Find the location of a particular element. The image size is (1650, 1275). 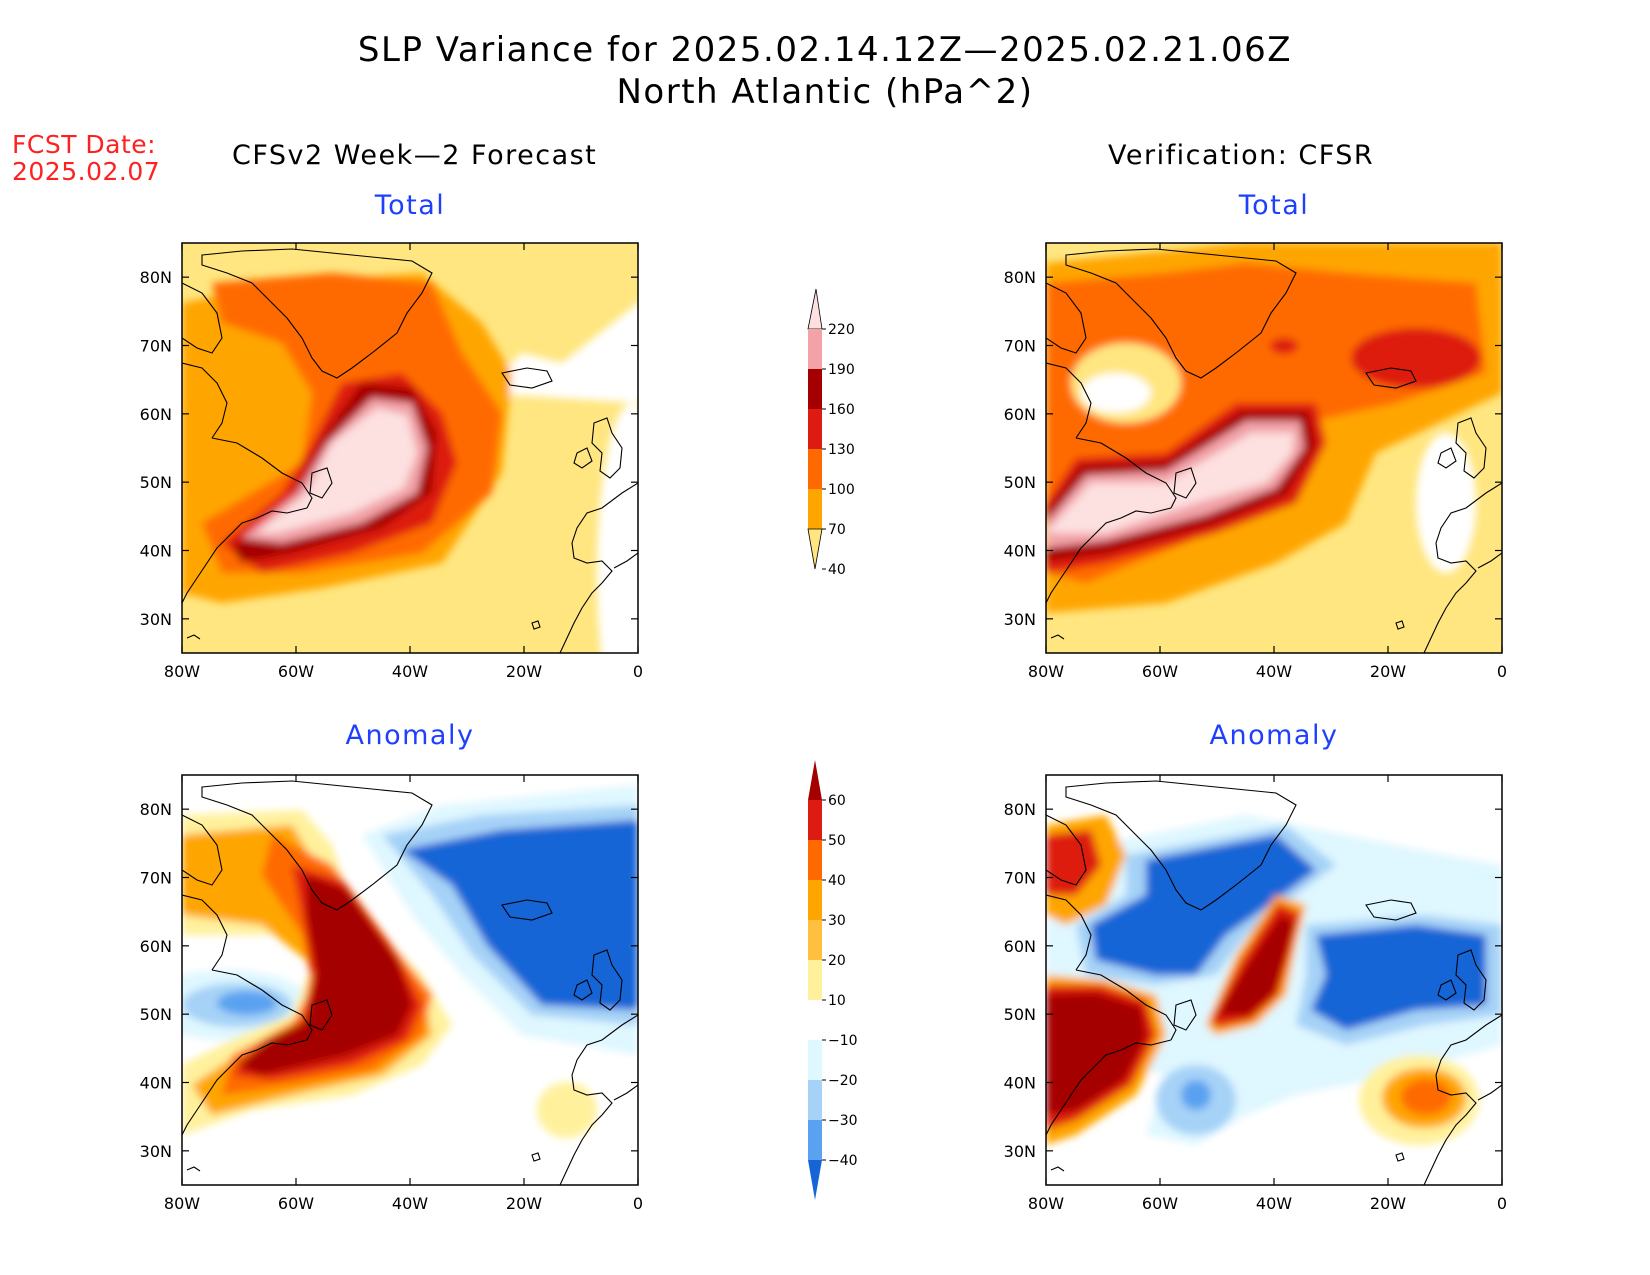

cfsr-total-lat-label: 30N is located at coordinates (1020, 619).